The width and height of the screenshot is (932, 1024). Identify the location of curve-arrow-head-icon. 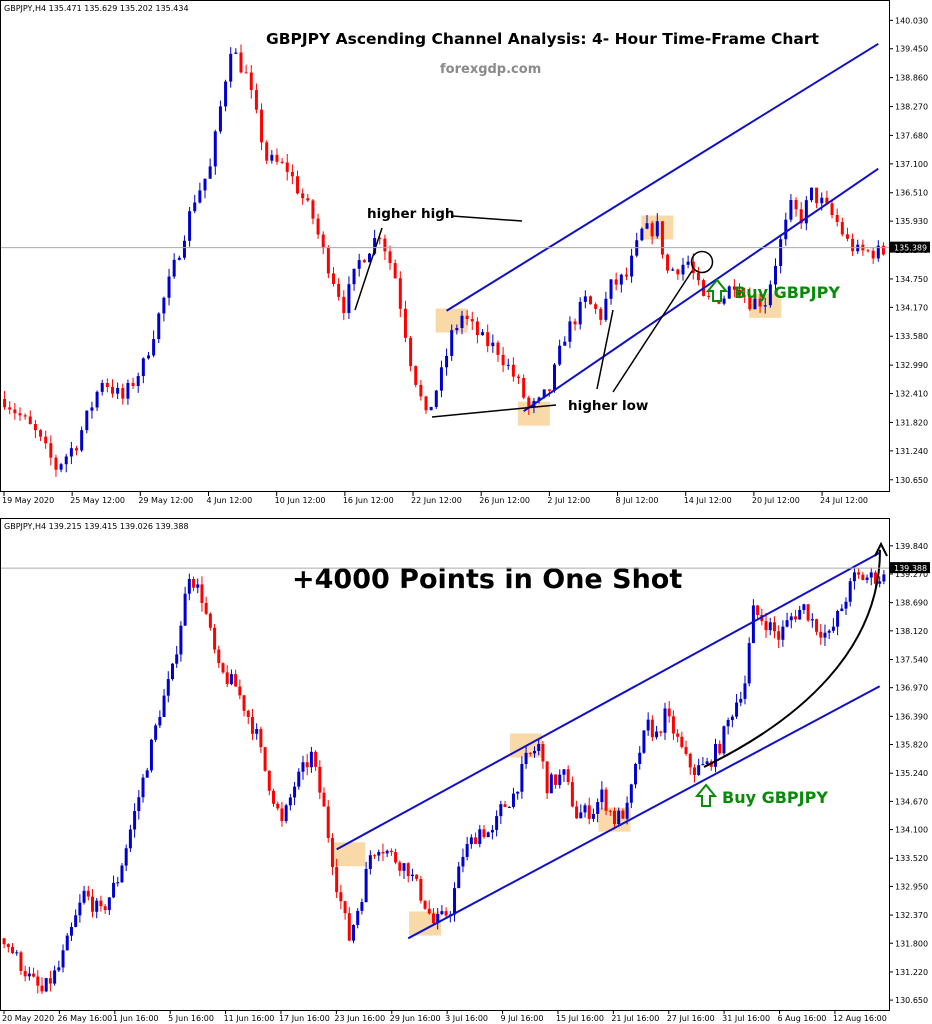
(881, 549).